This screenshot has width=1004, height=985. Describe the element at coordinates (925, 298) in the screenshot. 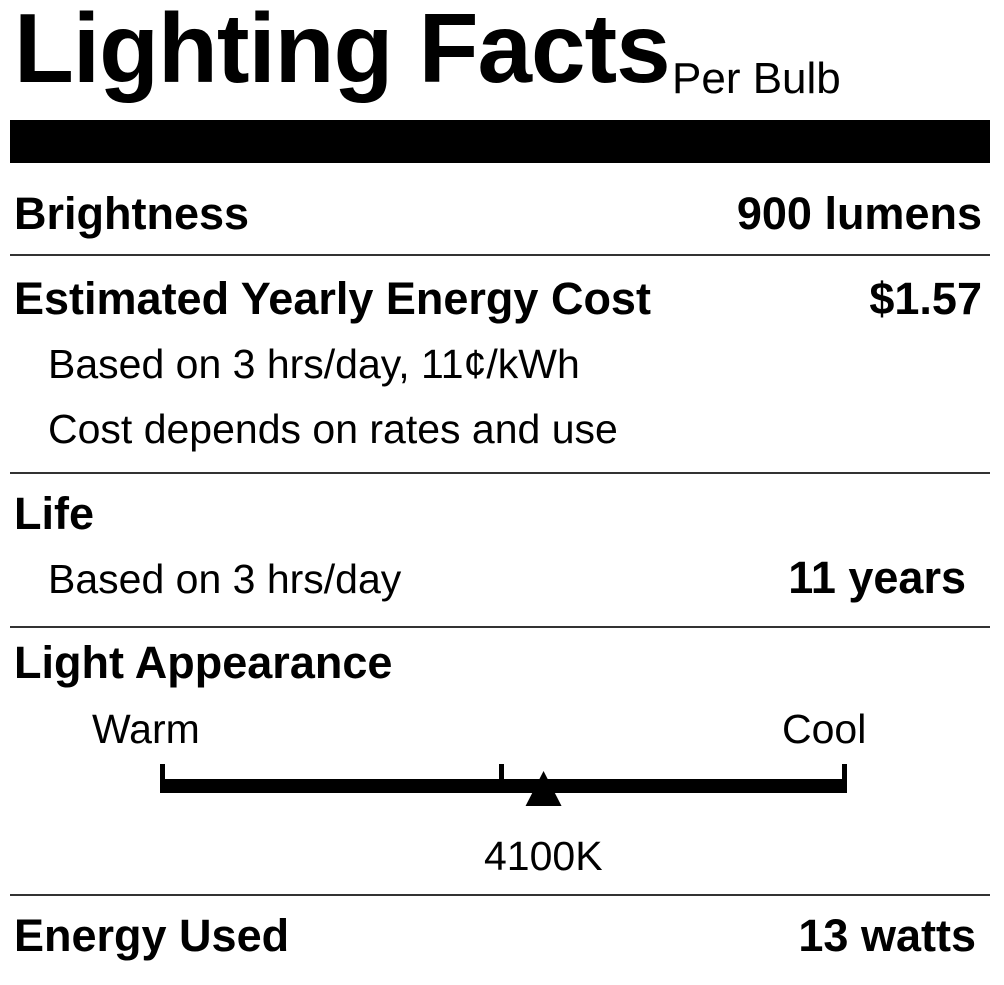

I see `energy-cost-value: $1.57` at that location.